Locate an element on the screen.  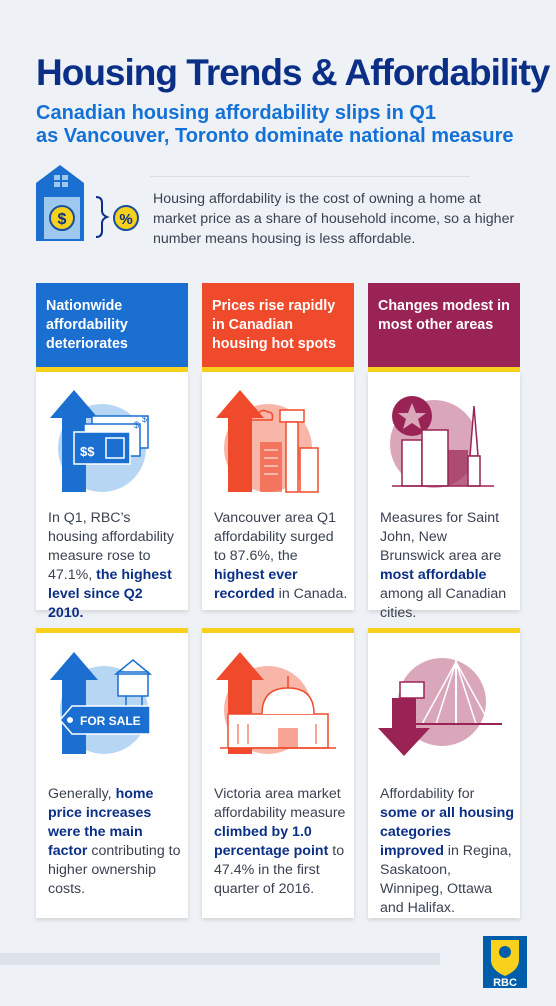
column-header-nationwide: Nationwide affordability deteriorates is located at coordinates (112, 327).